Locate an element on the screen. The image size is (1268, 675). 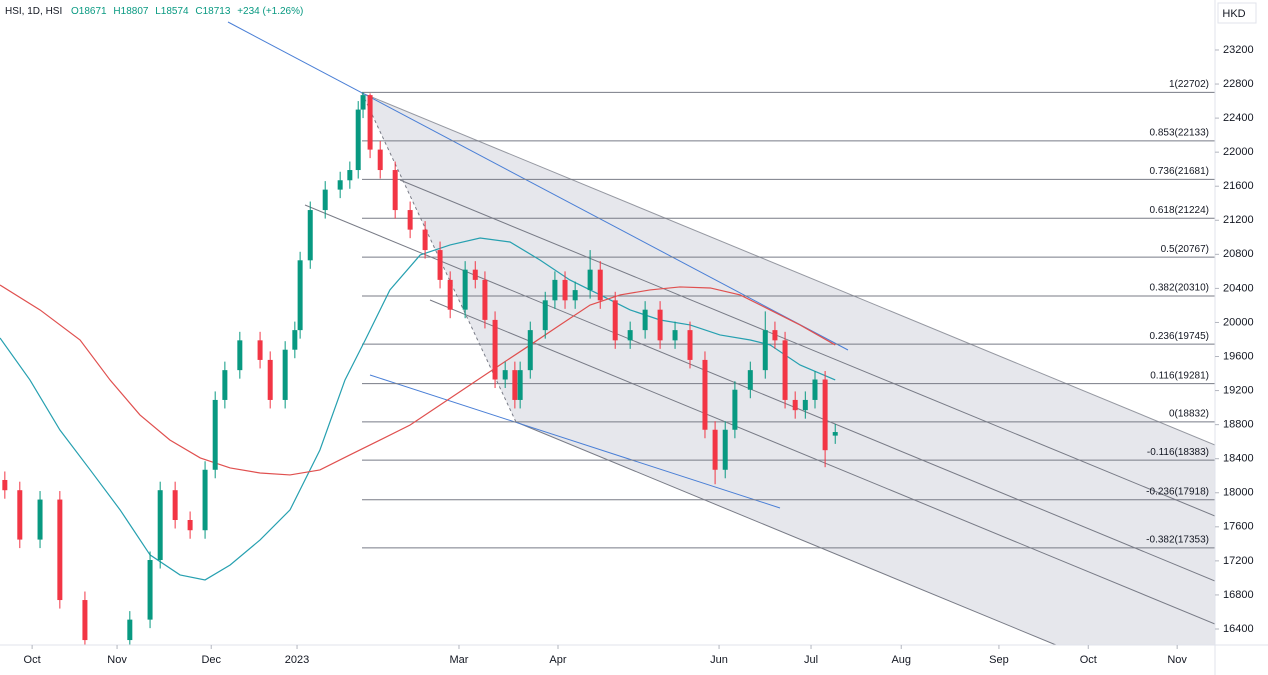
y-tick-label: 22400 is located at coordinates (1238, 118).